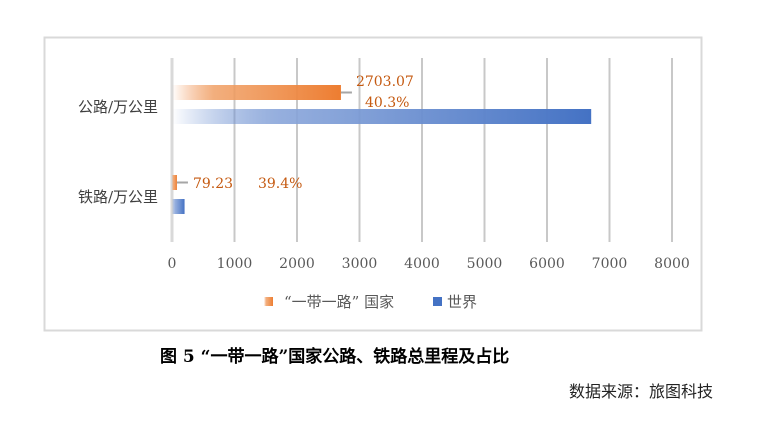 The image size is (773, 431). Describe the element at coordinates (547, 264) in the screenshot. I see `x-tick-label: 6000` at that location.